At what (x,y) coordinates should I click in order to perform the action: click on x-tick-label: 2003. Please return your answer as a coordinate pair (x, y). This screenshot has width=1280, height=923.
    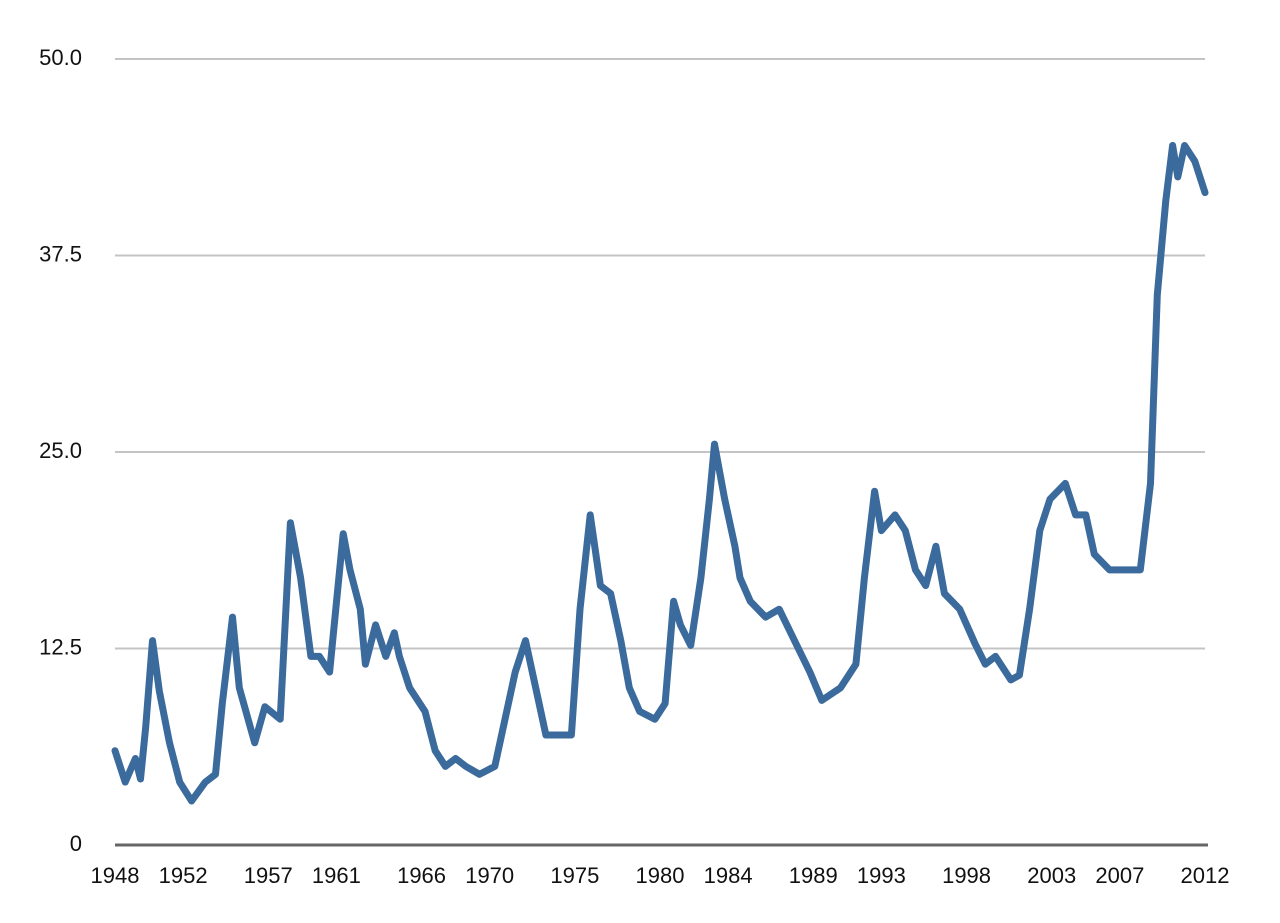
    Looking at the image, I should click on (1051, 875).